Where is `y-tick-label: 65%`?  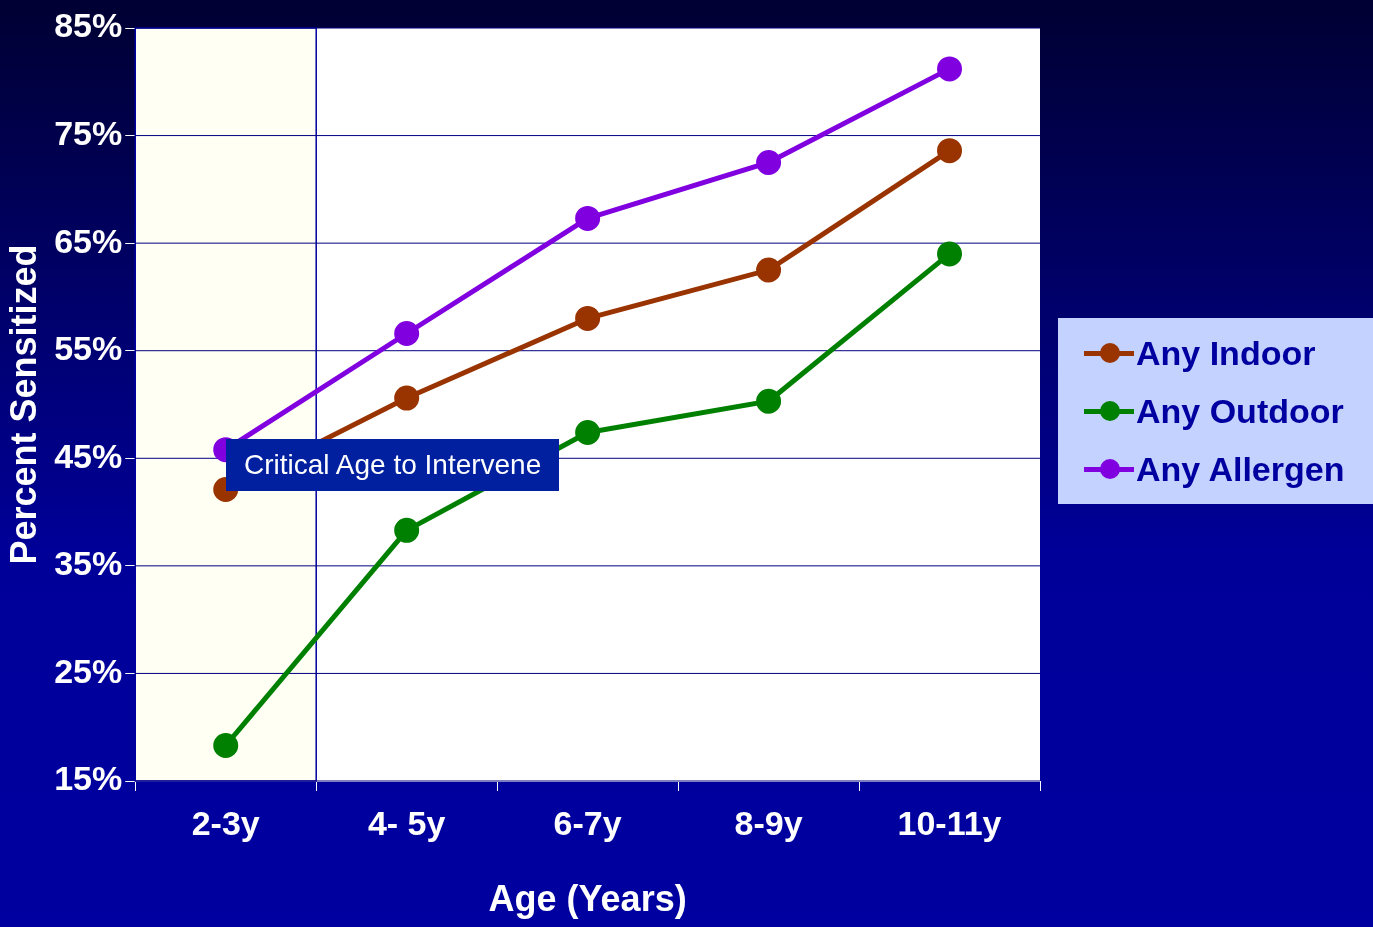 y-tick-label: 65% is located at coordinates (88, 240).